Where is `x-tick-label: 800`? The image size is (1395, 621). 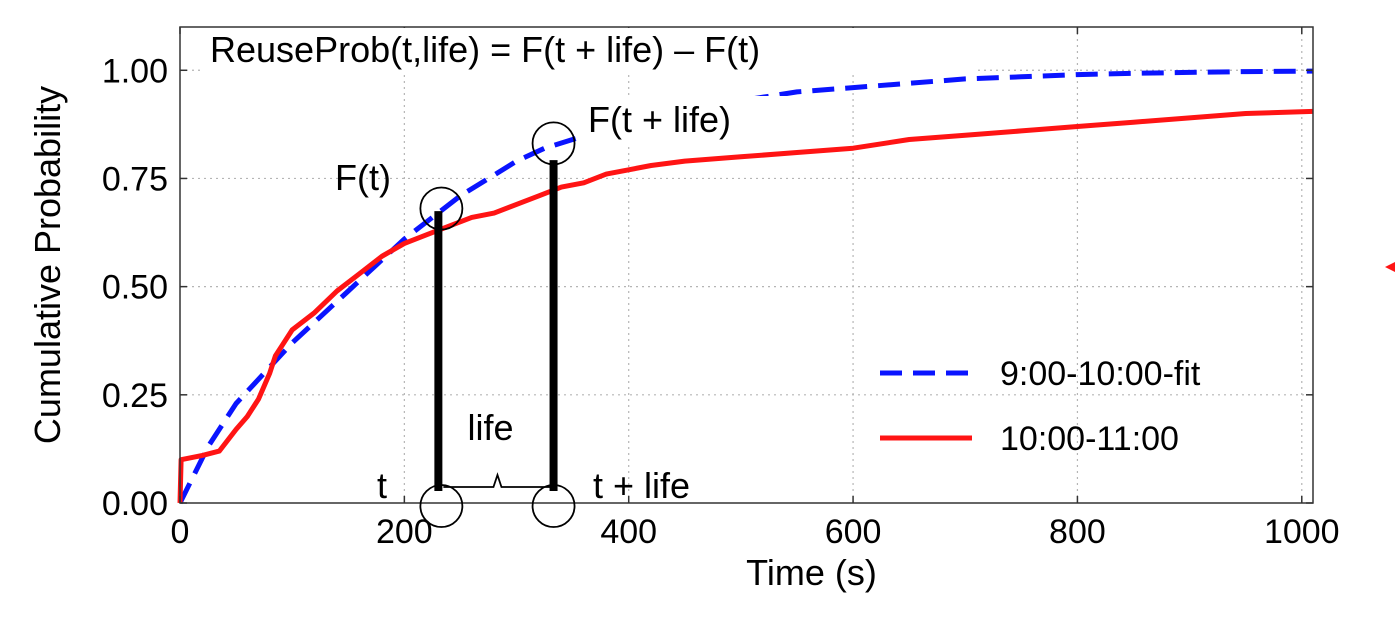
x-tick-label: 800 is located at coordinates (1077, 532).